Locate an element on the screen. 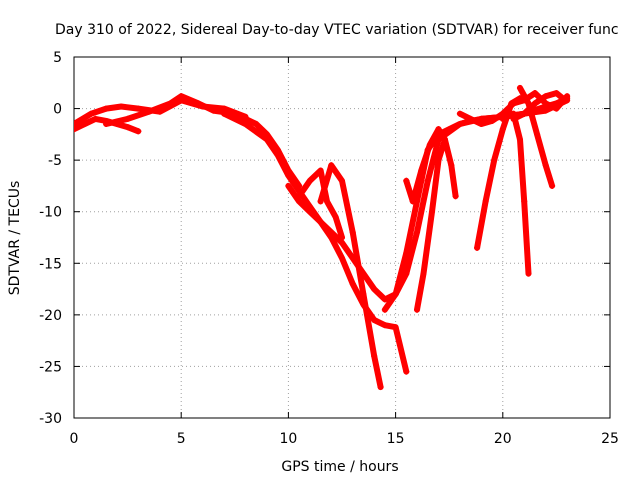 This screenshot has width=640, height=480. series-sat-a is located at coordinates (108, 125).